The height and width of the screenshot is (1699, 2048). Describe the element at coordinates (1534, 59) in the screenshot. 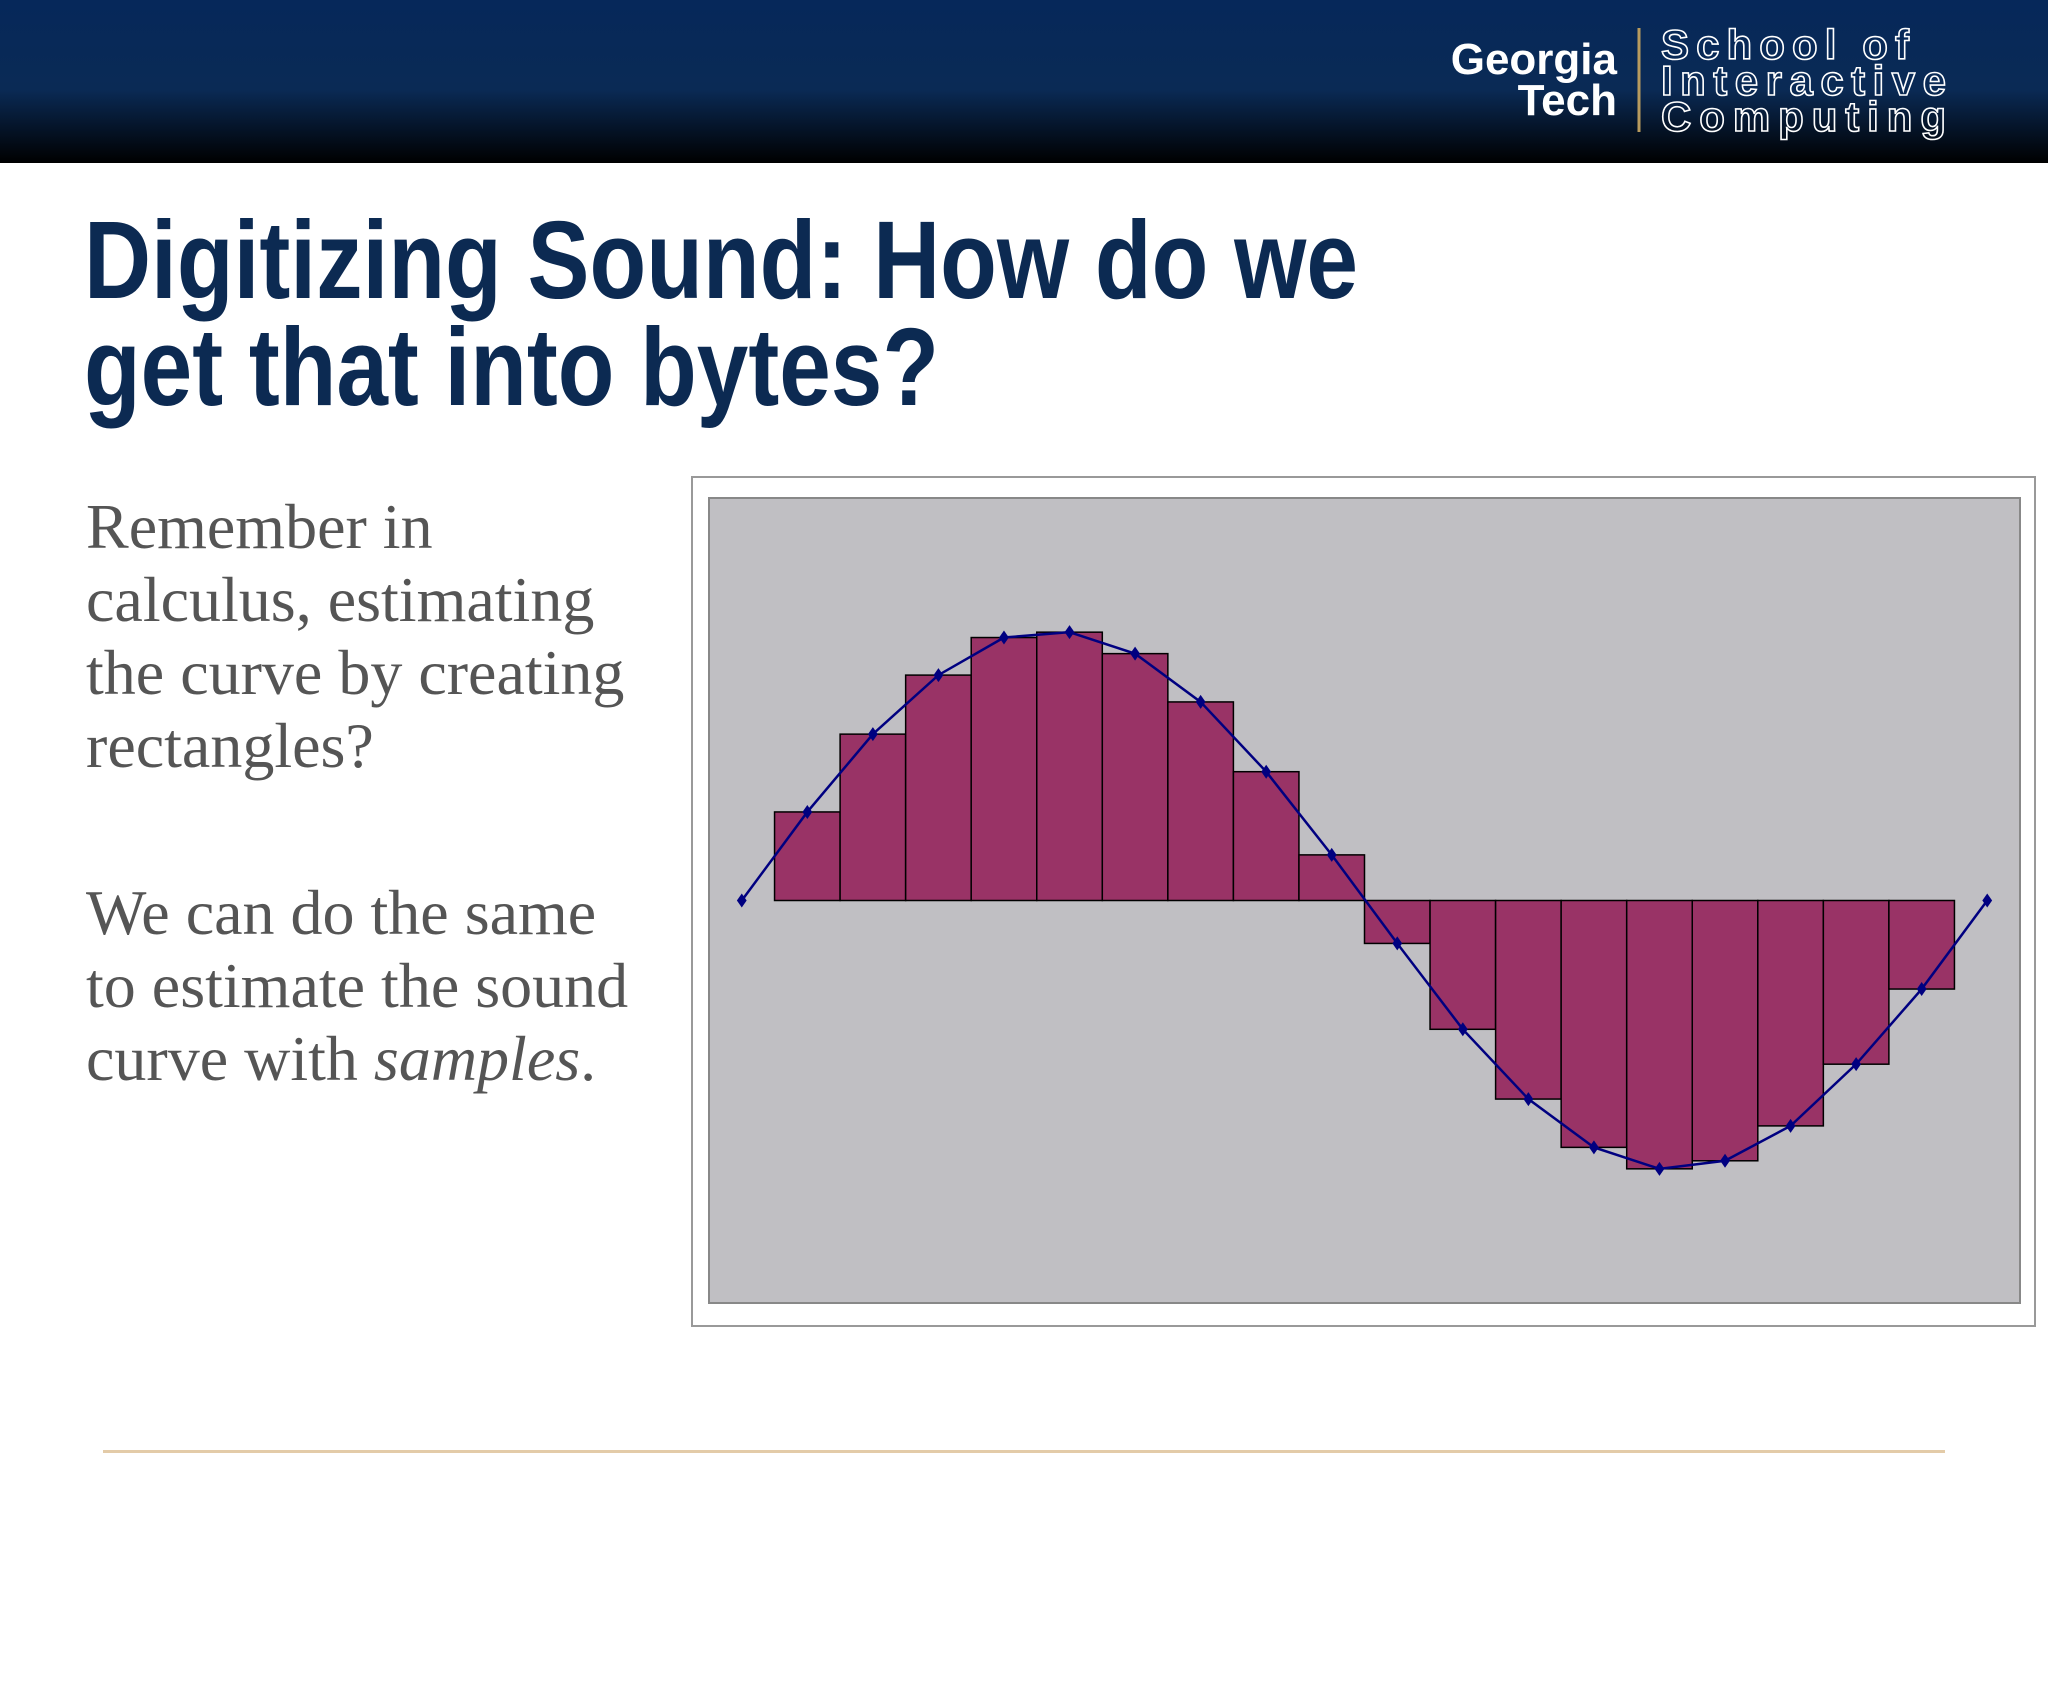

I see `logo-text: Georgia` at that location.